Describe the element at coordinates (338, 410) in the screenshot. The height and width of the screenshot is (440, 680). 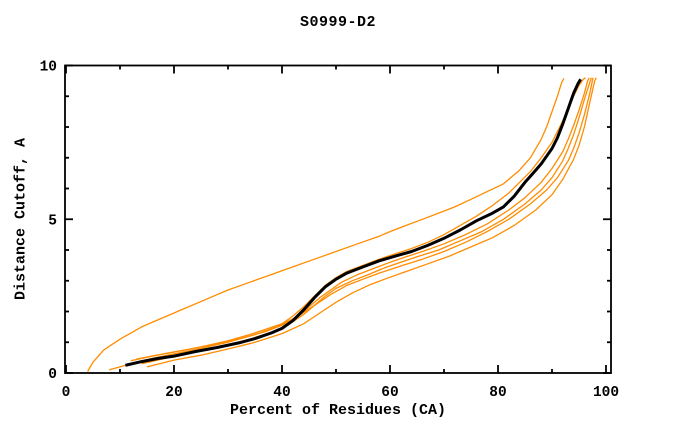
I see `x-axis-label: Percent of Residues (CA)` at that location.